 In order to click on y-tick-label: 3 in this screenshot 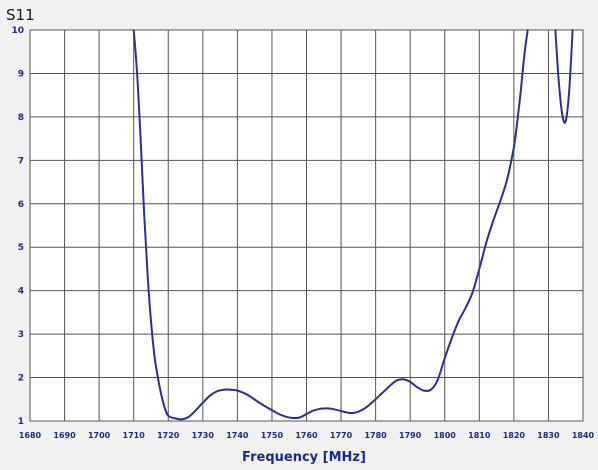, I will do `click(21, 335)`.